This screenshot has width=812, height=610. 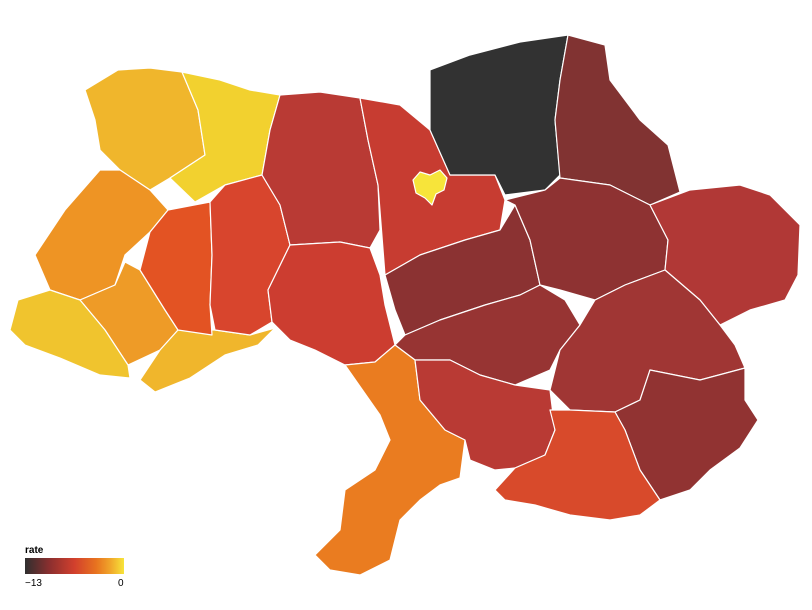 I want to click on region-capital, so click(x=430, y=187).